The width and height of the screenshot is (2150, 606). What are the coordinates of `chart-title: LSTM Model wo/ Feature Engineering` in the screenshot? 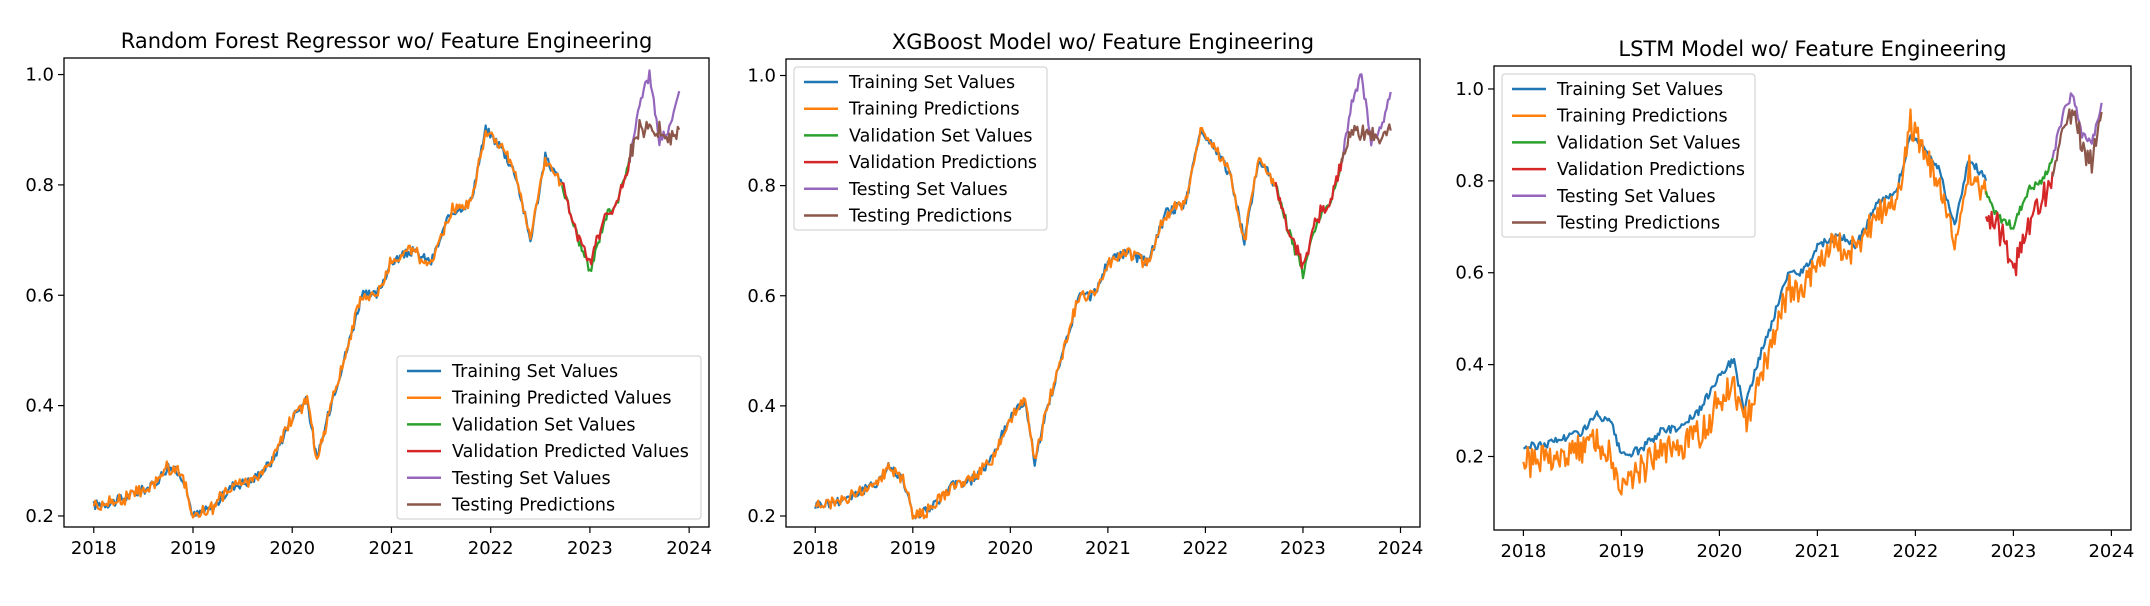 It's located at (1812, 49).